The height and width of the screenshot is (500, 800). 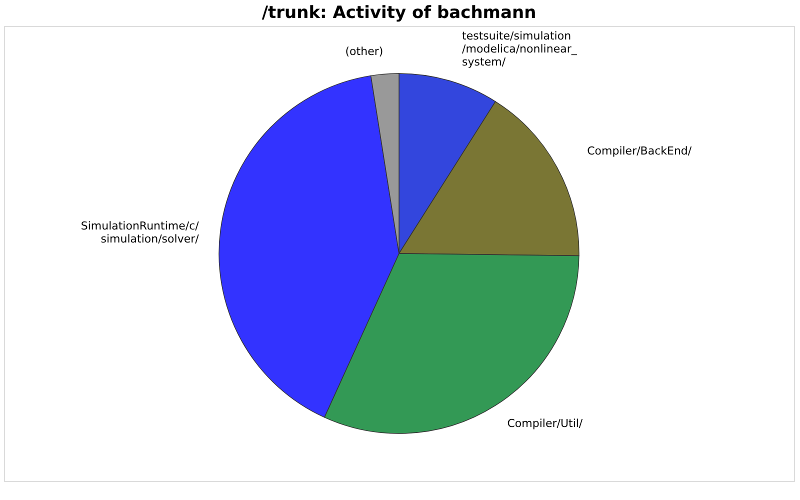 What do you see at coordinates (364, 51) in the screenshot?
I see `slice-label: (other)` at bounding box center [364, 51].